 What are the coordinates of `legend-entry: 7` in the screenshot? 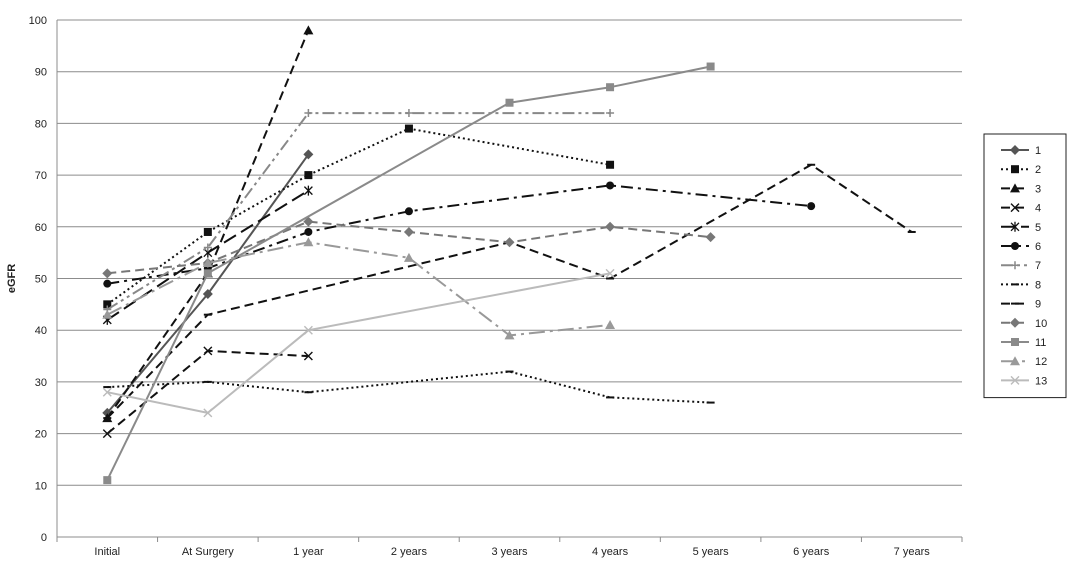 It's located at (1021, 266).